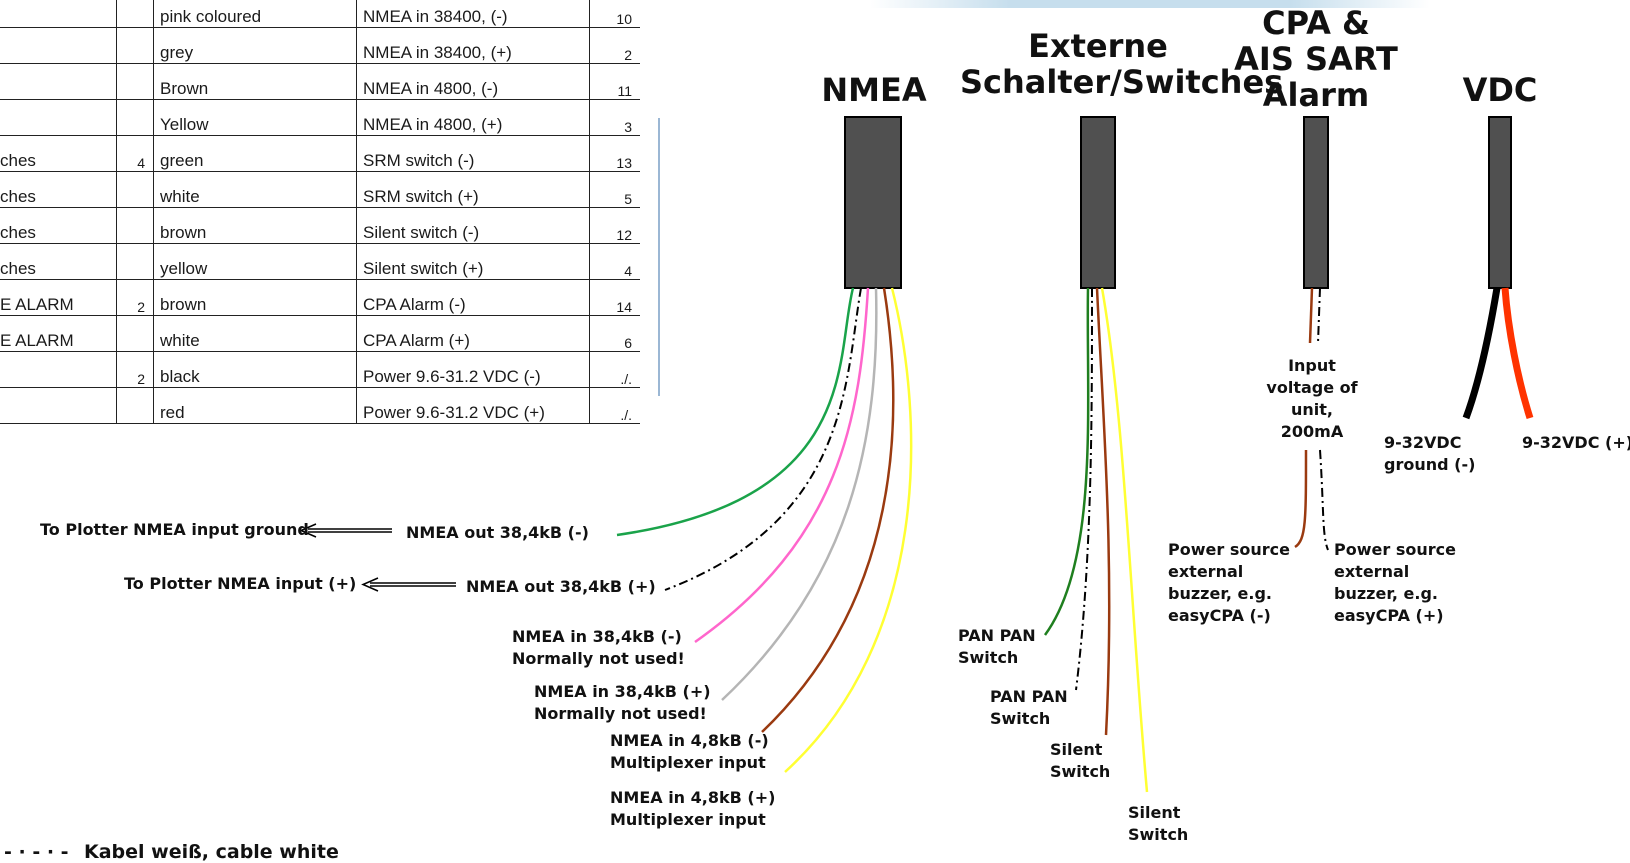 The image size is (1630, 863). I want to click on table-cell-c2: Yellow, so click(255, 117).